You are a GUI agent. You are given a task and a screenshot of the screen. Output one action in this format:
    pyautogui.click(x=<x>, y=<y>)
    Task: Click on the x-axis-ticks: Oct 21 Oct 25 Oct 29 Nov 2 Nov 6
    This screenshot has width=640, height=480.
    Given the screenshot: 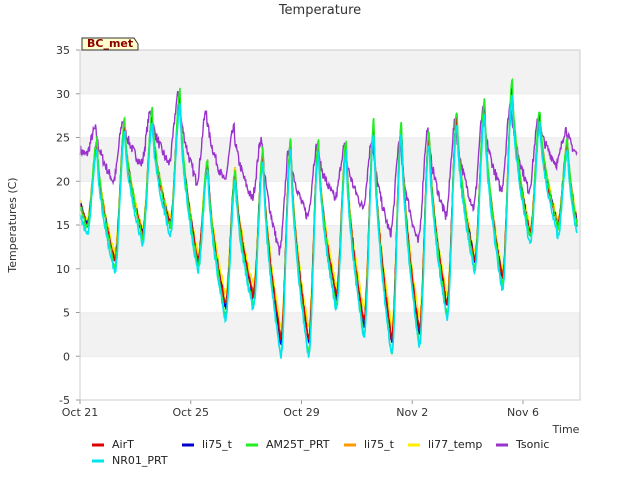 What is the action you would take?
    pyautogui.click(x=300, y=409)
    